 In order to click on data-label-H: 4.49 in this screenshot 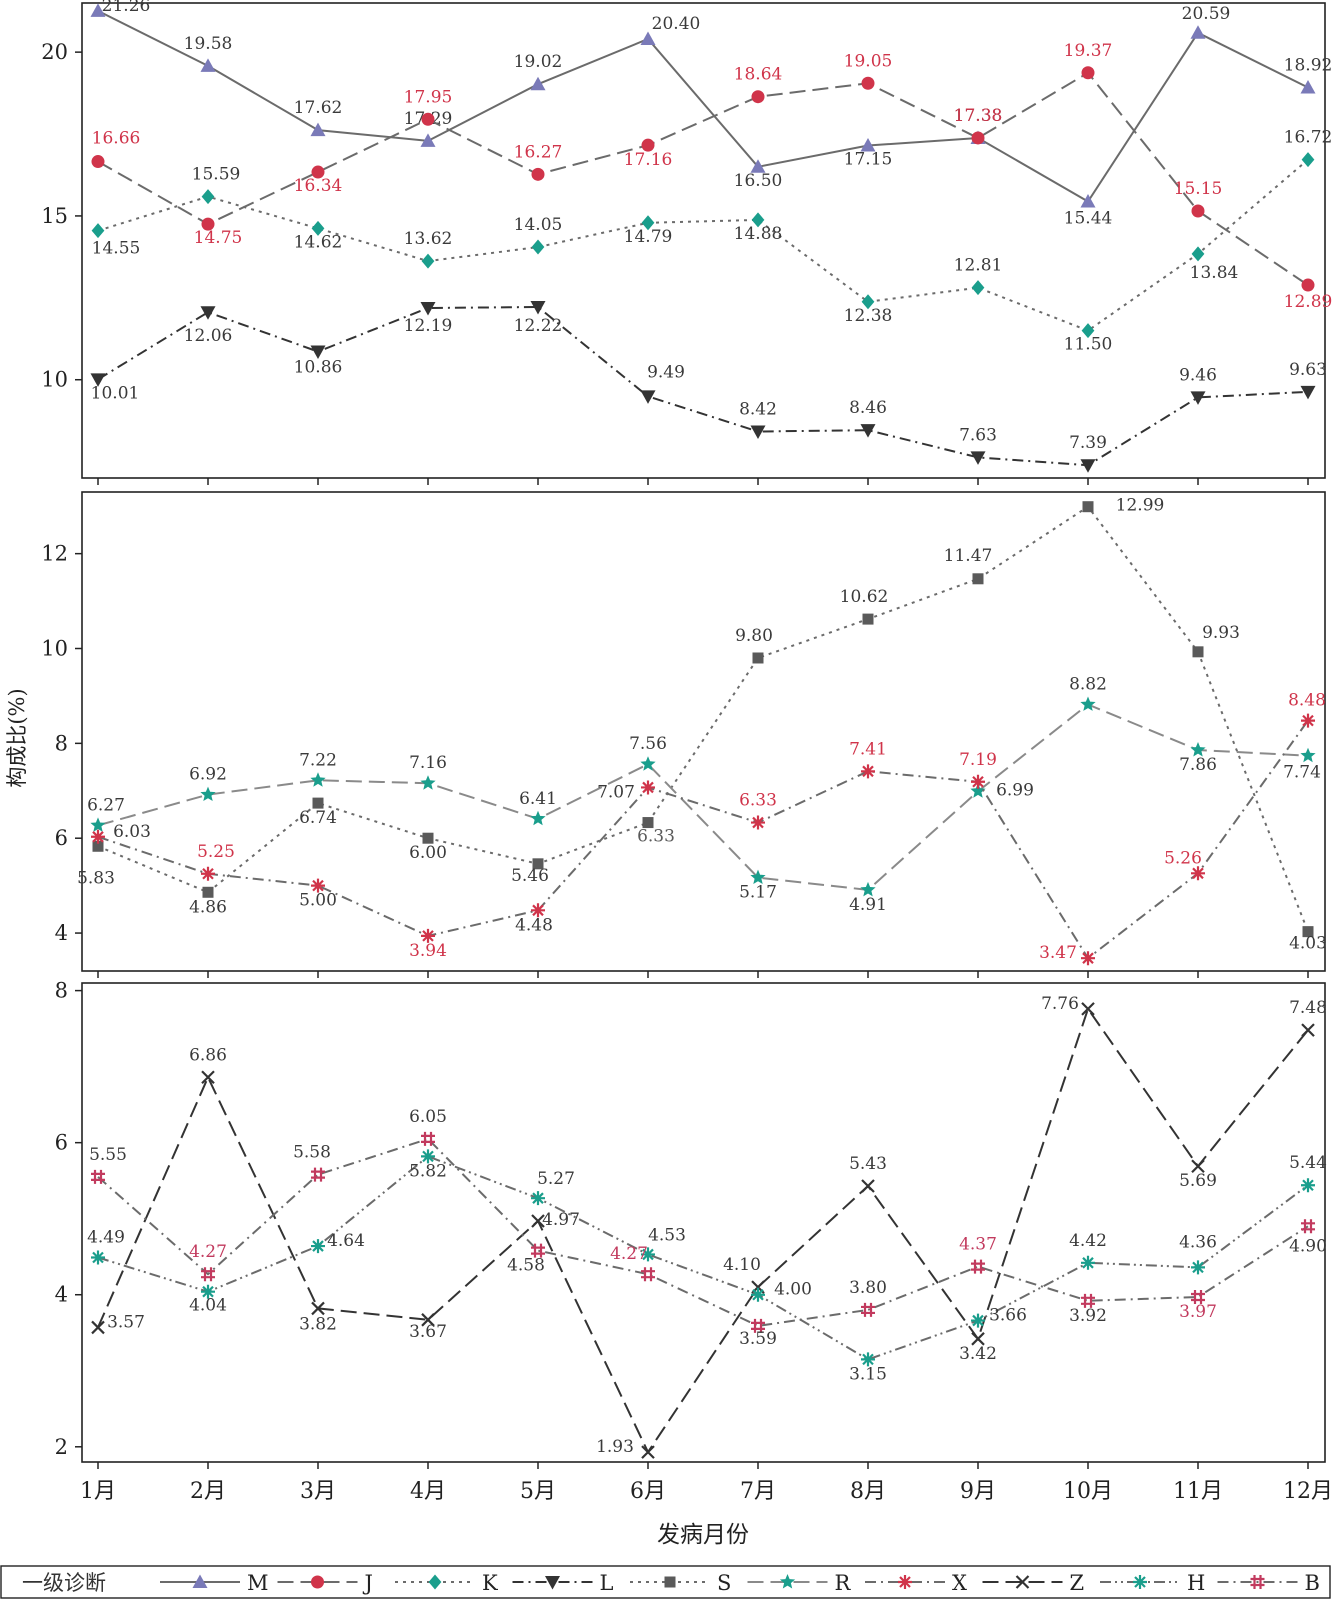, I will do `click(106, 1237)`.